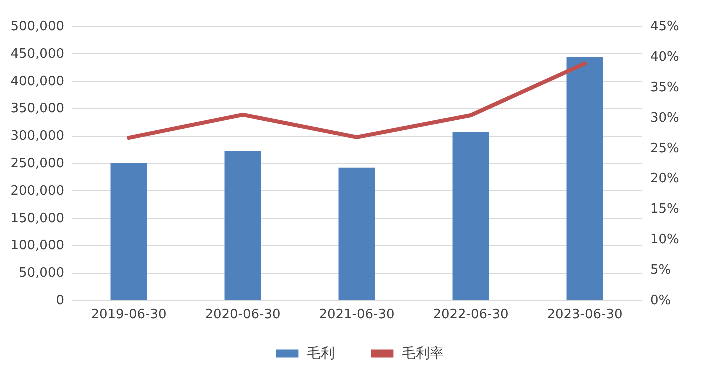 The height and width of the screenshot is (376, 724). I want to click on y2-tick-label: 15%, so click(665, 210).